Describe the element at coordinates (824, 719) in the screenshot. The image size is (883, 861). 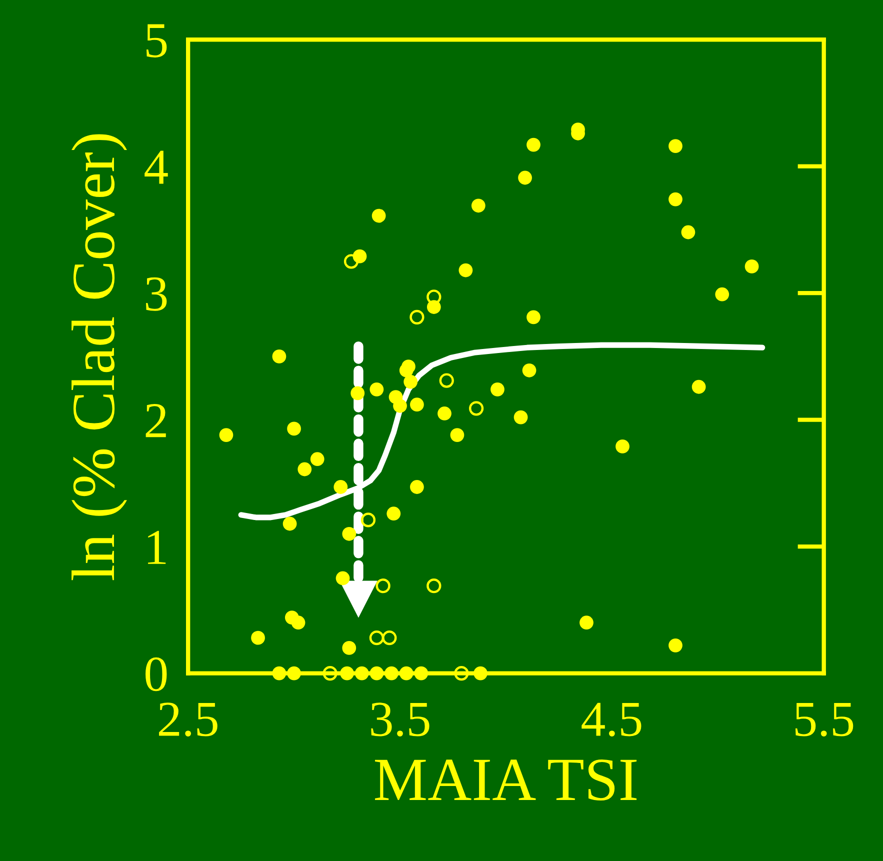
I see `x-tick-label: 5.5` at that location.